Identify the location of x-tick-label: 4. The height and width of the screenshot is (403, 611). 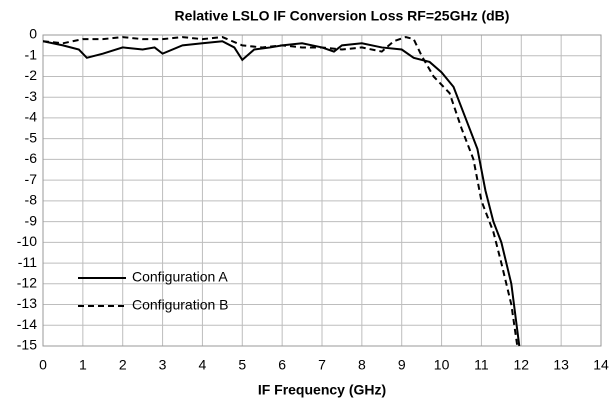
(203, 365).